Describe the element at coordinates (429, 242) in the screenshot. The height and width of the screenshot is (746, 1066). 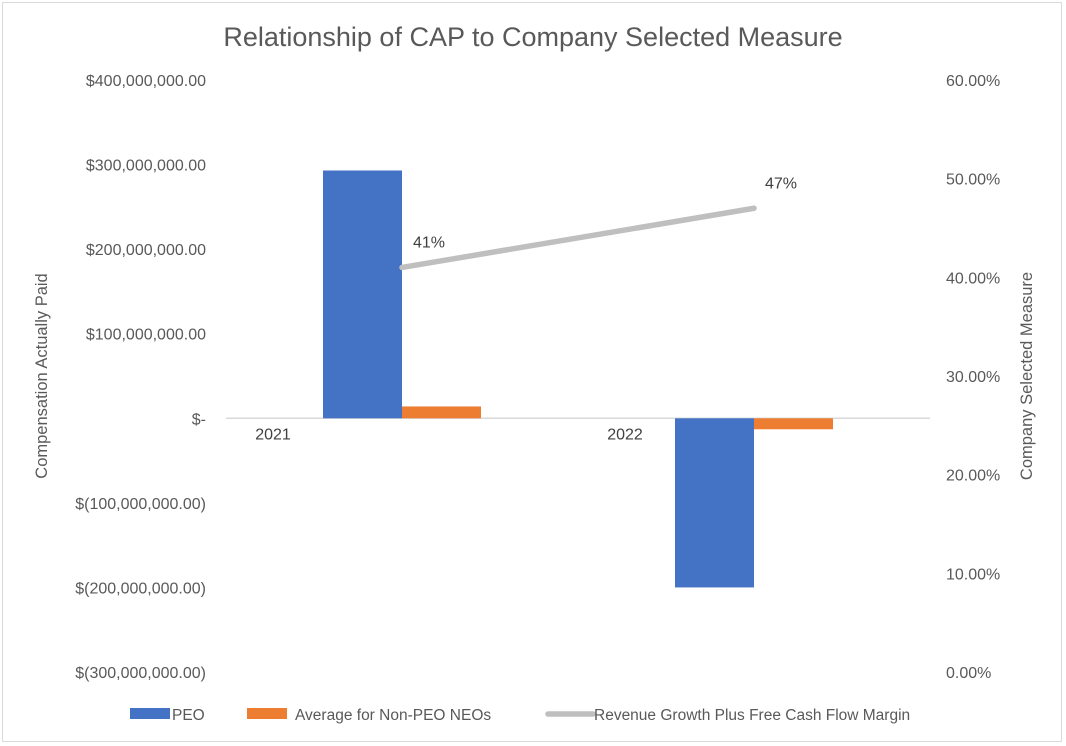
I see `data-label: 41%` at that location.